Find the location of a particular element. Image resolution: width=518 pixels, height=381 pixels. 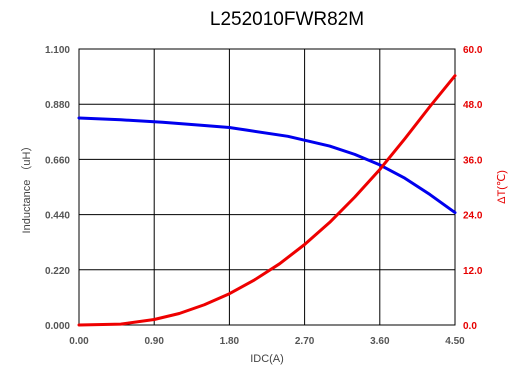

x-tick-label: 4.50 is located at coordinates (455, 341).